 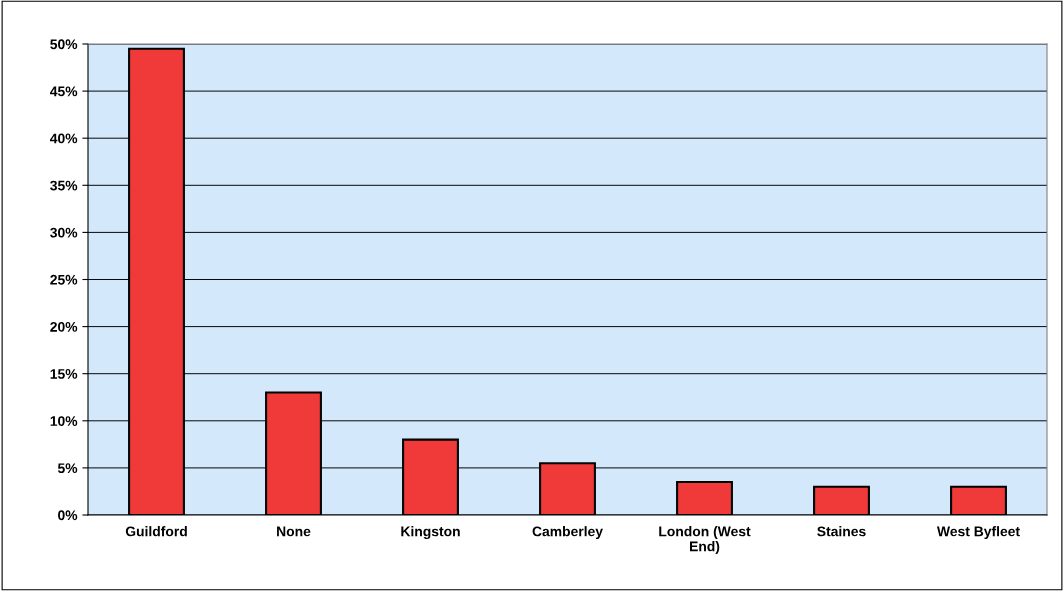 What do you see at coordinates (430, 533) in the screenshot?
I see `x-tick-label: Kingston` at bounding box center [430, 533].